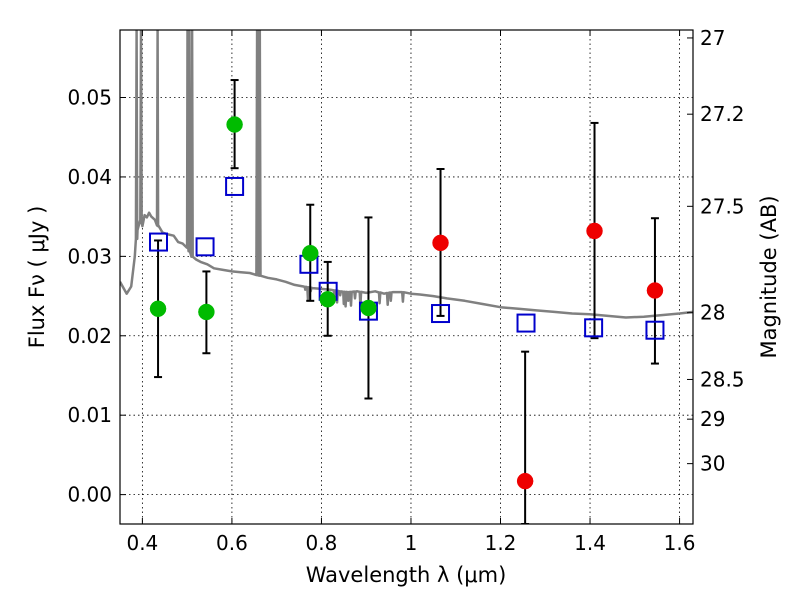 The height and width of the screenshot is (600, 800). I want to click on y-tick-label: 0.04, so click(89, 177).